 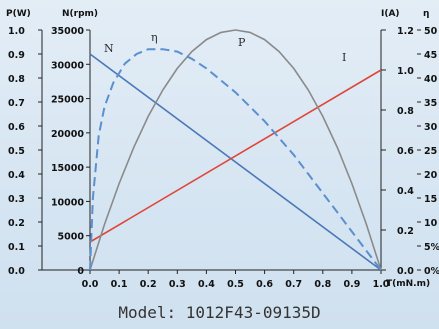 I want to click on speed-tick-label: 15000, so click(x=67, y=168).